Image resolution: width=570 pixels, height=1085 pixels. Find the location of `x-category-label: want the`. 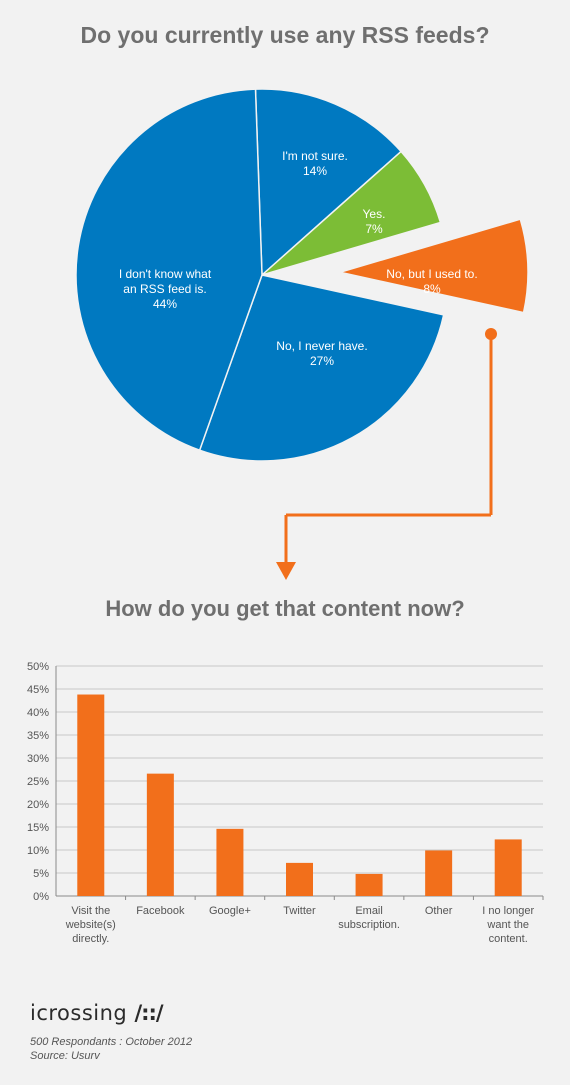

x-category-label: want the is located at coordinates (507, 925).